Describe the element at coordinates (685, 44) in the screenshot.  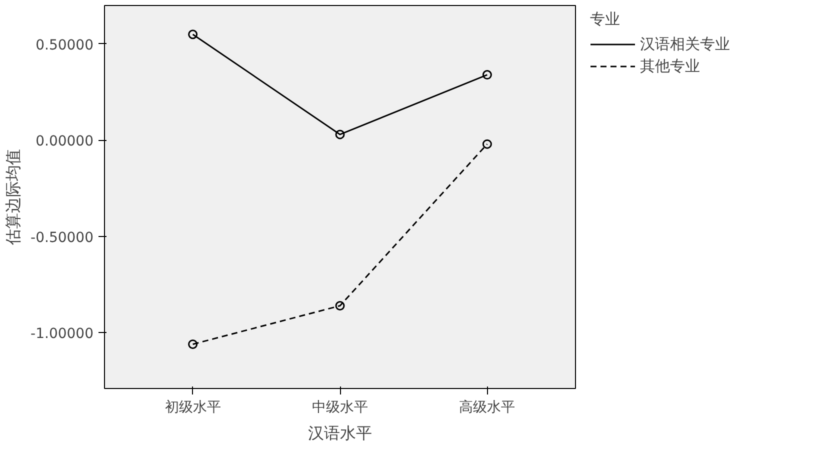
I see `legend-label: 汉语相关专业` at that location.